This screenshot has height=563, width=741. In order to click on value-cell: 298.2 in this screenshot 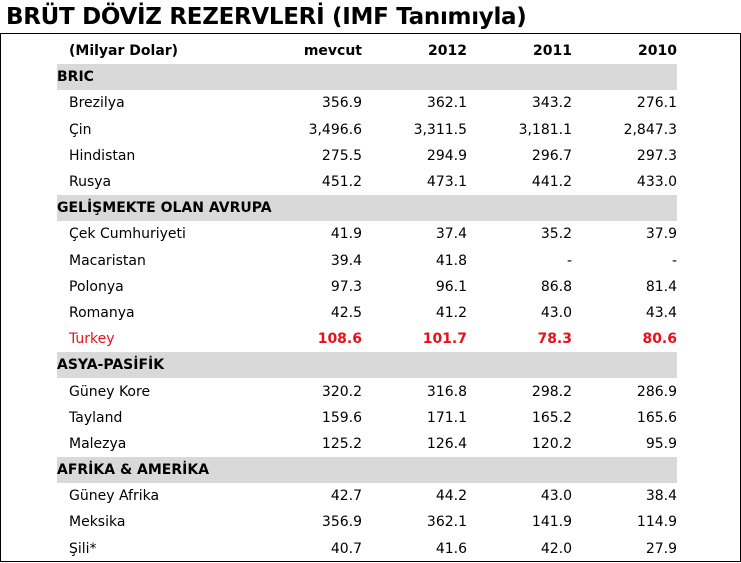, I will do `click(551, 391)`.